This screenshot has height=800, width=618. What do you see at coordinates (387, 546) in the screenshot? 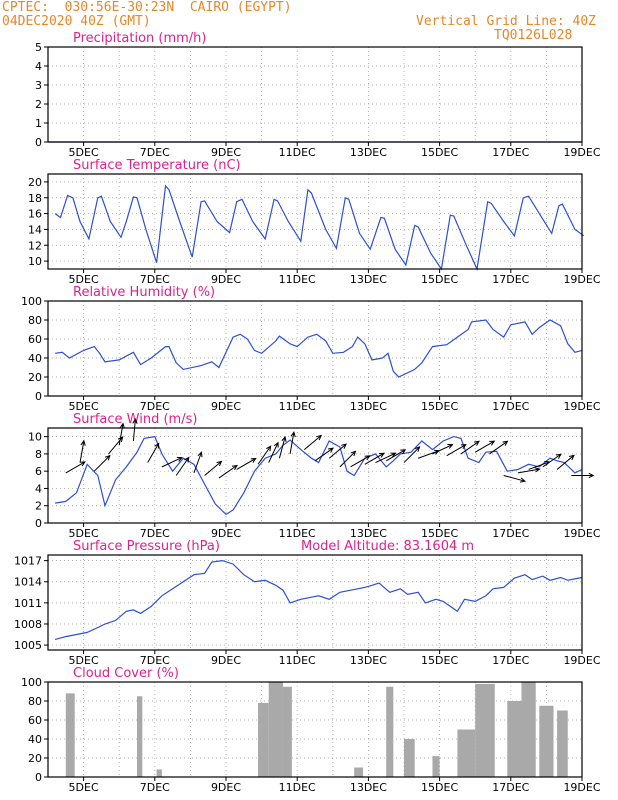
I see `panel-annotation: Model Altitude: 83.1604 m` at bounding box center [387, 546].